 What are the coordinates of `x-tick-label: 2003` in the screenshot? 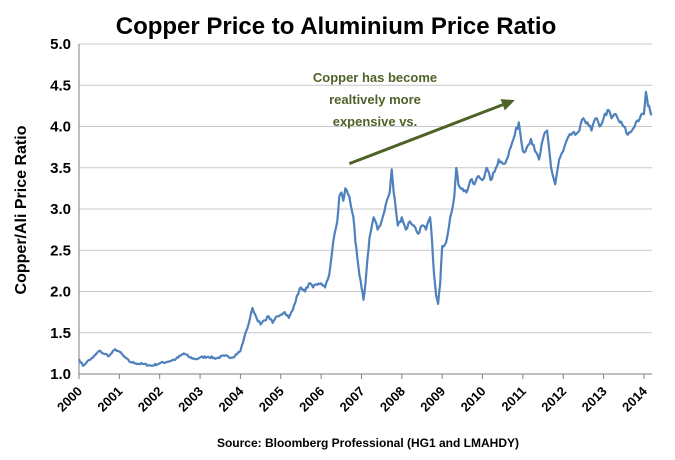 It's located at (190, 399).